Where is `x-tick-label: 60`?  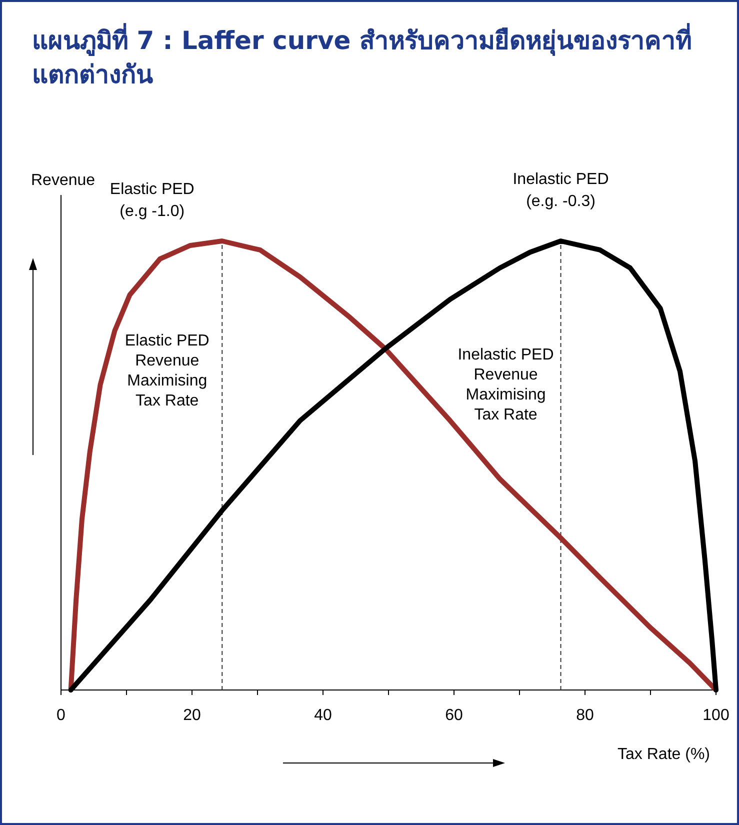
x-tick-label: 60 is located at coordinates (454, 715).